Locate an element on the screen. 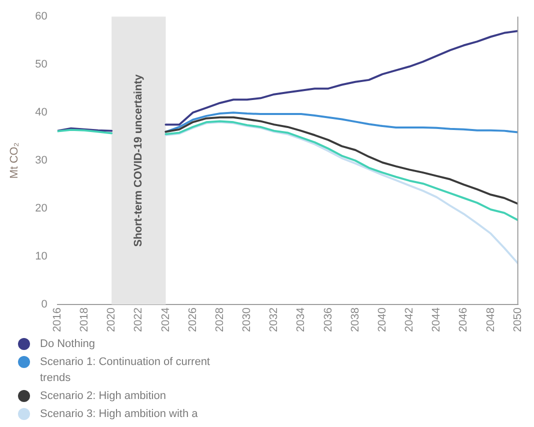  legend-label: Do Nothing is located at coordinates (68, 344).